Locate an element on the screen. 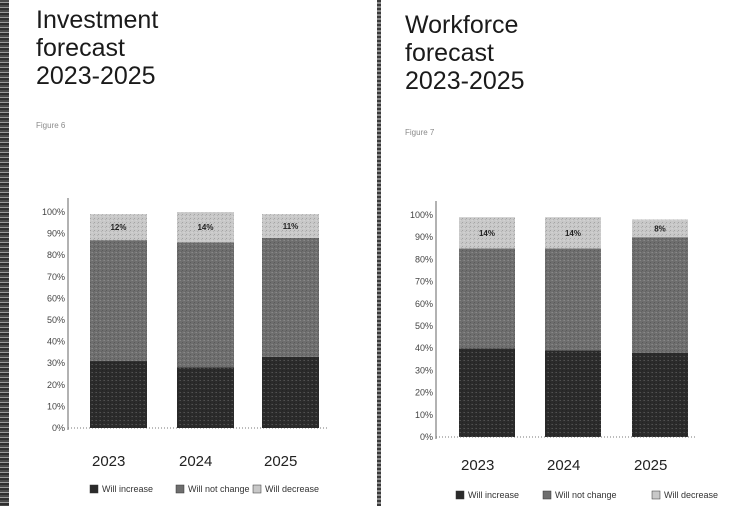 The height and width of the screenshot is (506, 729). investment-chart-title: Investment forecast 2023-2025 is located at coordinates (97, 48).